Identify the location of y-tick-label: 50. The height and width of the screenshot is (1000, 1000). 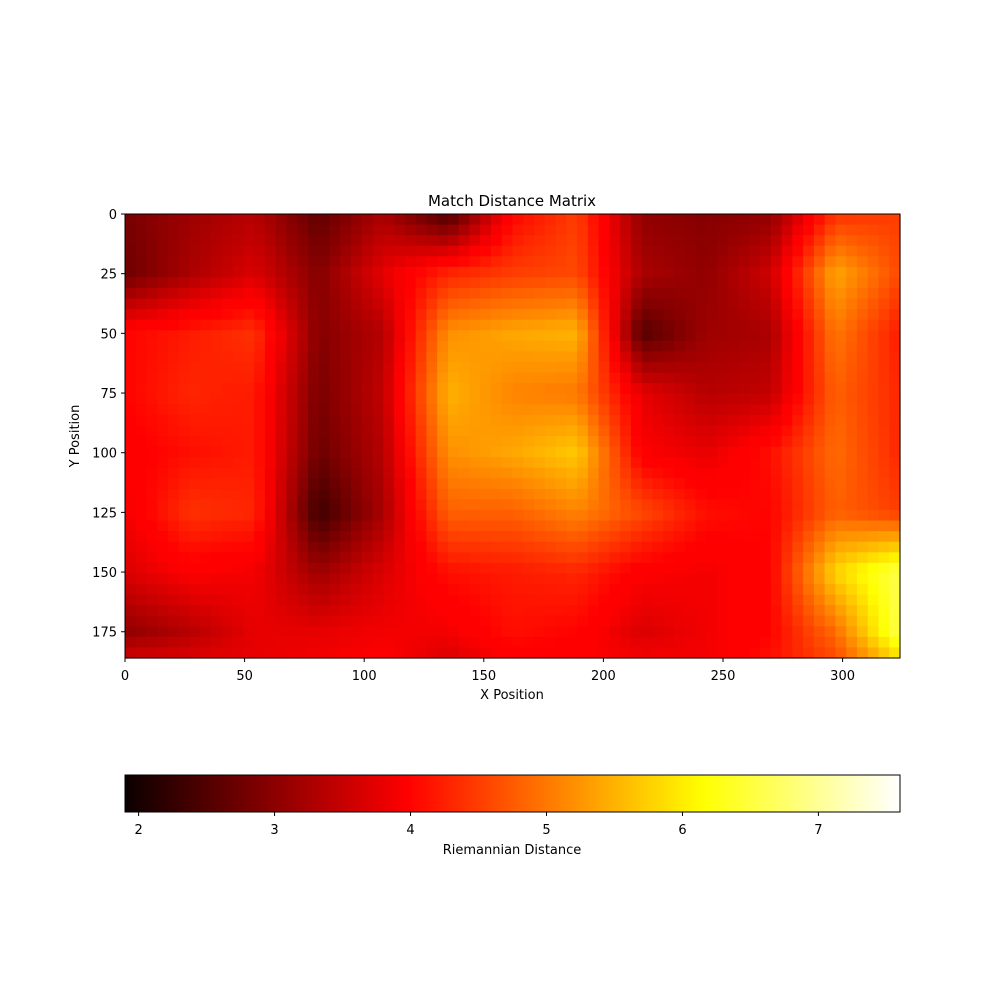
(108, 334).